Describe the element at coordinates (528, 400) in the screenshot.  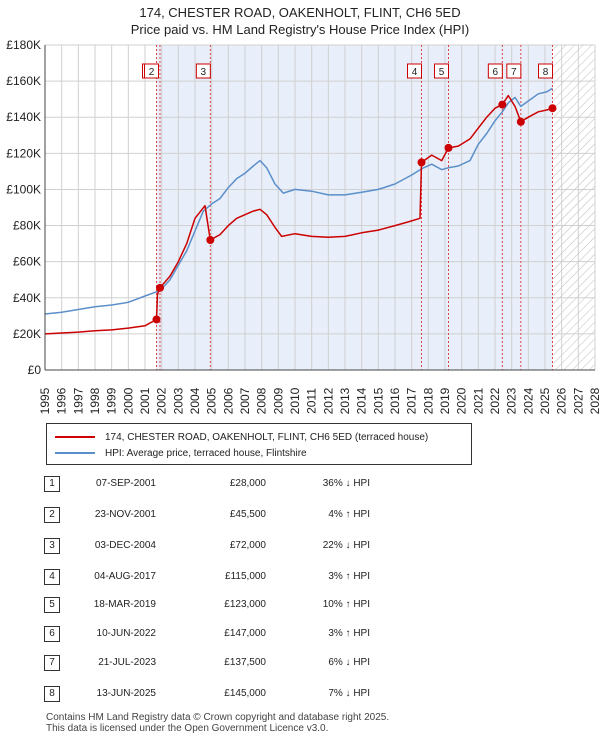
I see `x-tick-label: 2024` at that location.